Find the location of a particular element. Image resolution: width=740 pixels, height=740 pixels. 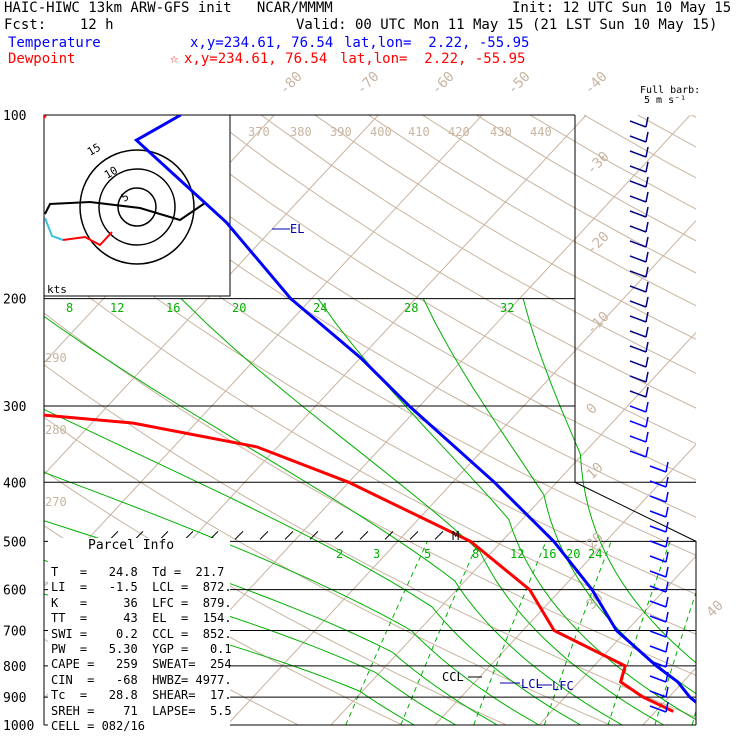

barb-units: 5 m s⁻¹ is located at coordinates (665, 100).